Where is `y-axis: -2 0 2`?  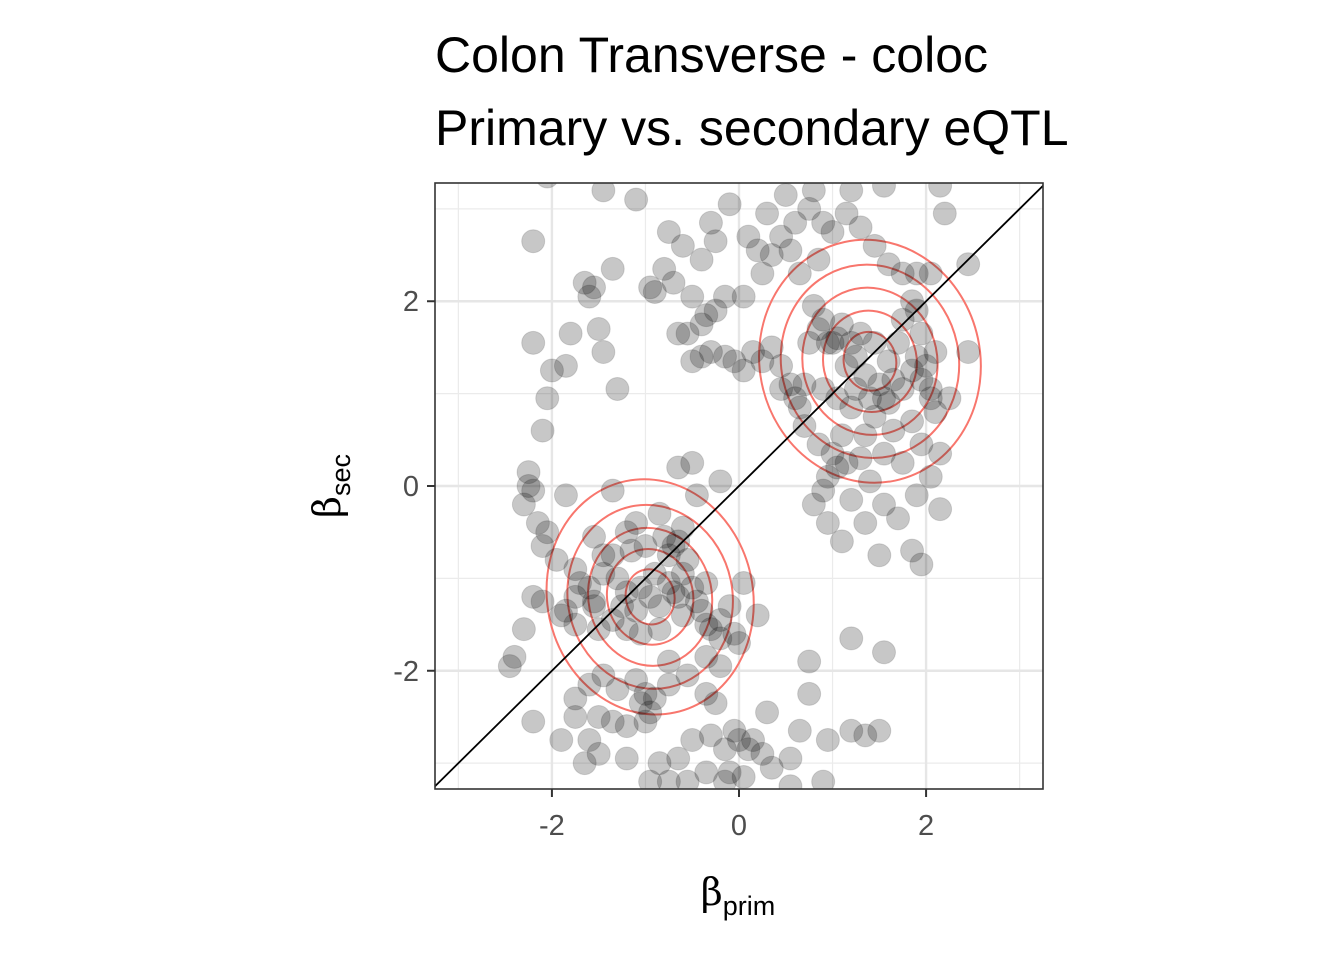 y-axis: -2 0 2 is located at coordinates (414, 487).